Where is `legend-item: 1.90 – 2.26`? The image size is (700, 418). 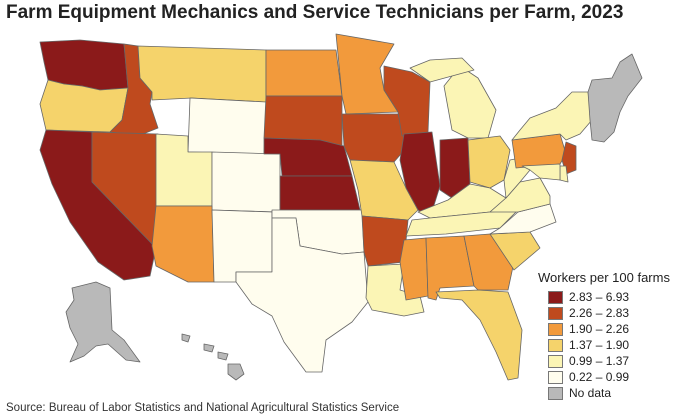
legend-item: 1.90 – 2.26 is located at coordinates (609, 329).